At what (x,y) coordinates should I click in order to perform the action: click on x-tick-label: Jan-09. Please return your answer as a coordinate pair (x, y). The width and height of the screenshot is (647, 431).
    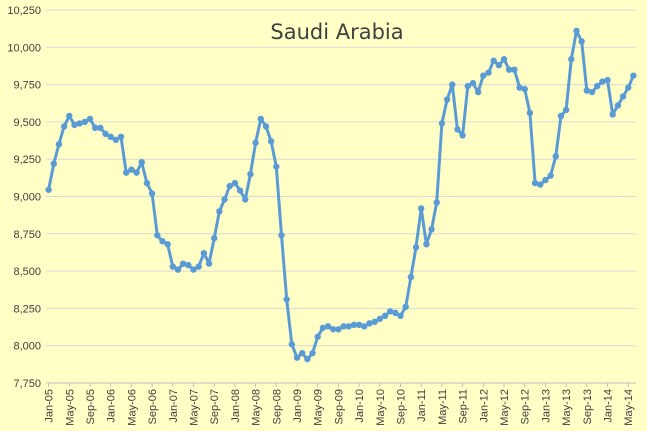
    Looking at the image, I should click on (298, 406).